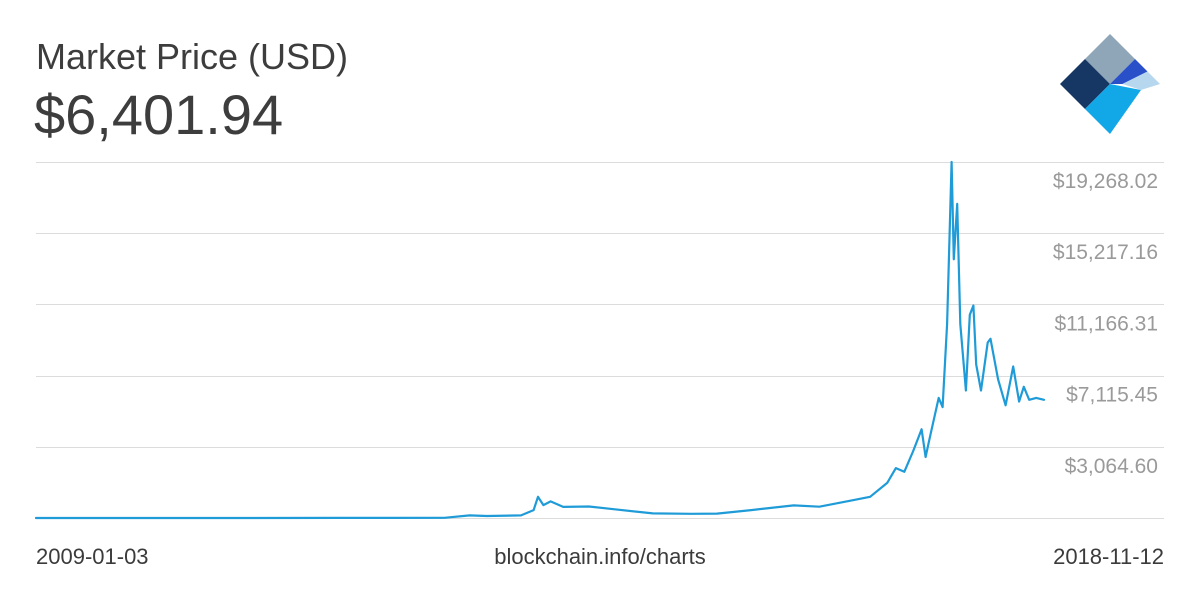 This screenshot has height=600, width=1200. Describe the element at coordinates (1106, 323) in the screenshot. I see `y-tick-label: $11,166.31` at that location.